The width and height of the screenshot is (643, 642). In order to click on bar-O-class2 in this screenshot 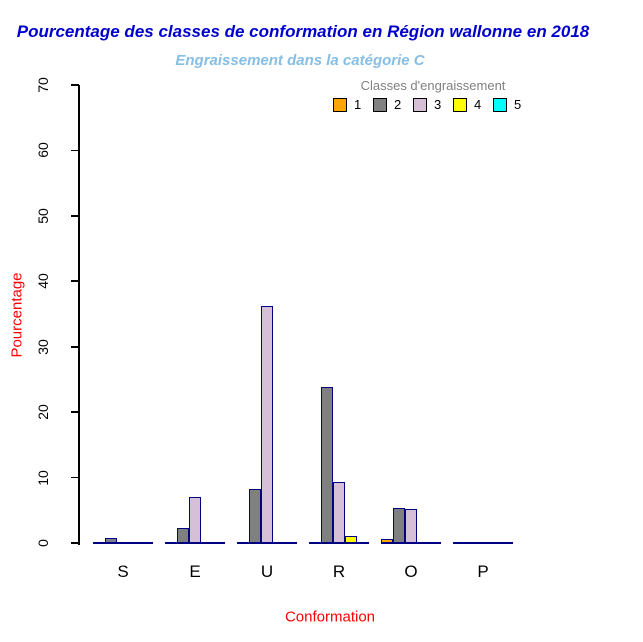, I will do `click(399, 525)`.